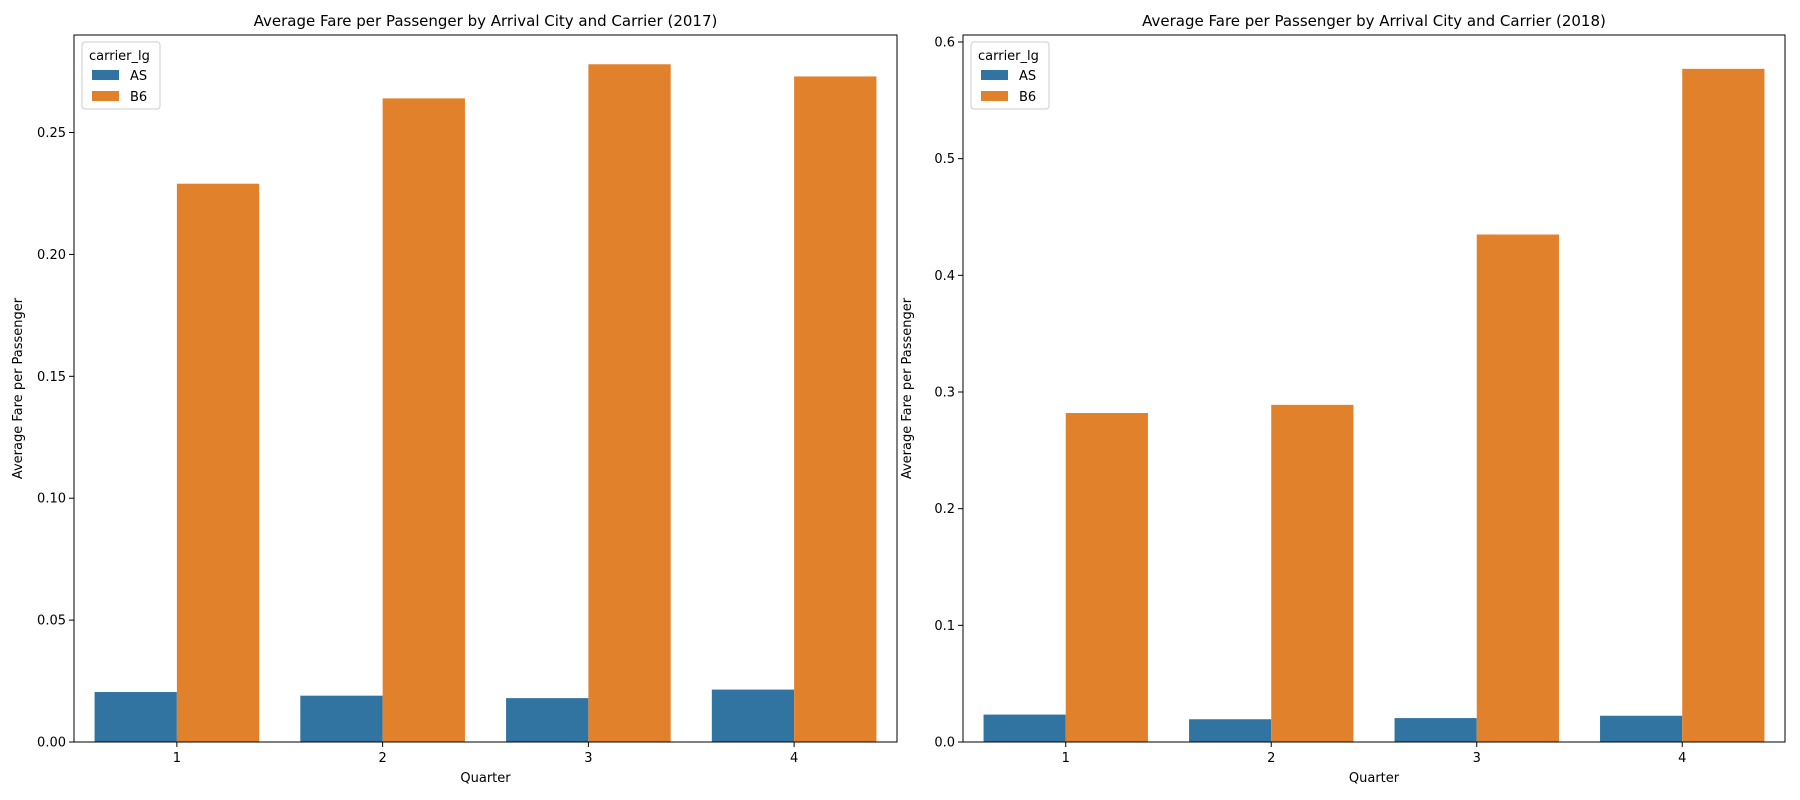 This screenshot has height=800, width=1800. What do you see at coordinates (51, 133) in the screenshot?
I see `y-tick-label: 0.25` at bounding box center [51, 133].